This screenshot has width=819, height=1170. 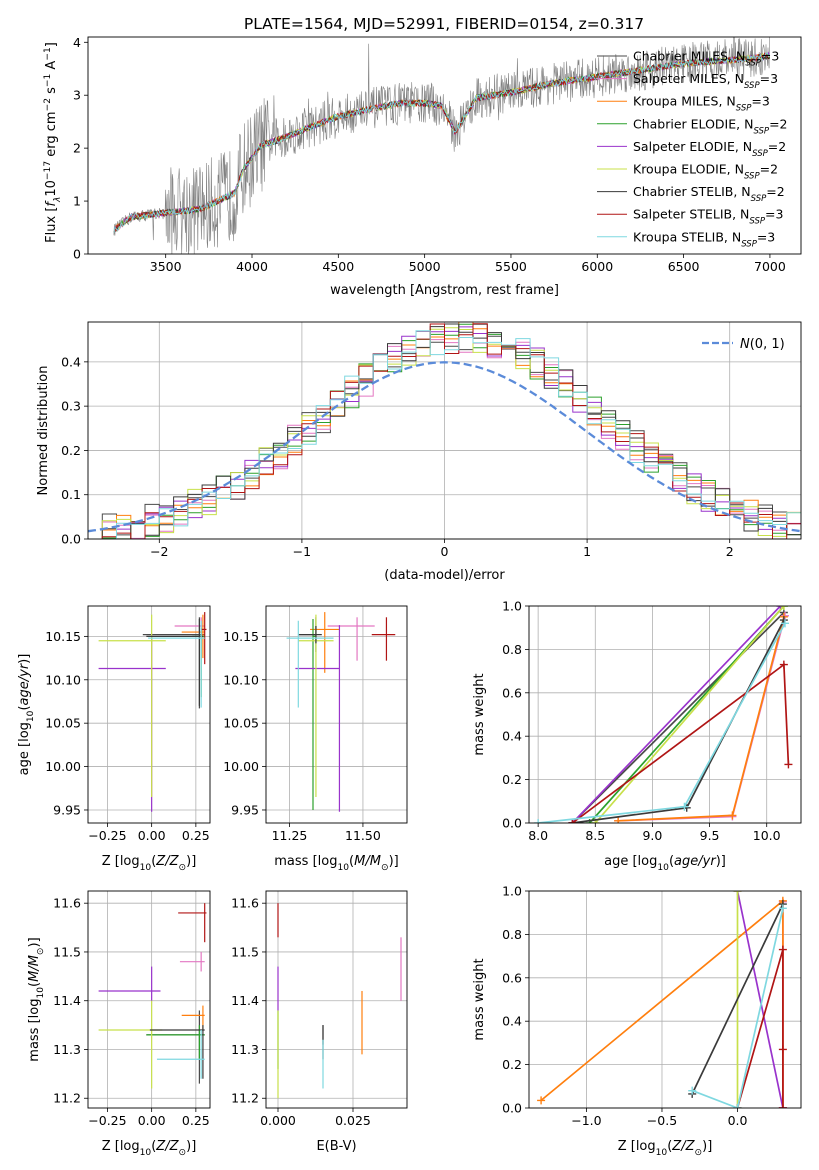 I want to click on x-tick-label: 0.000, so click(x=278, y=1120).